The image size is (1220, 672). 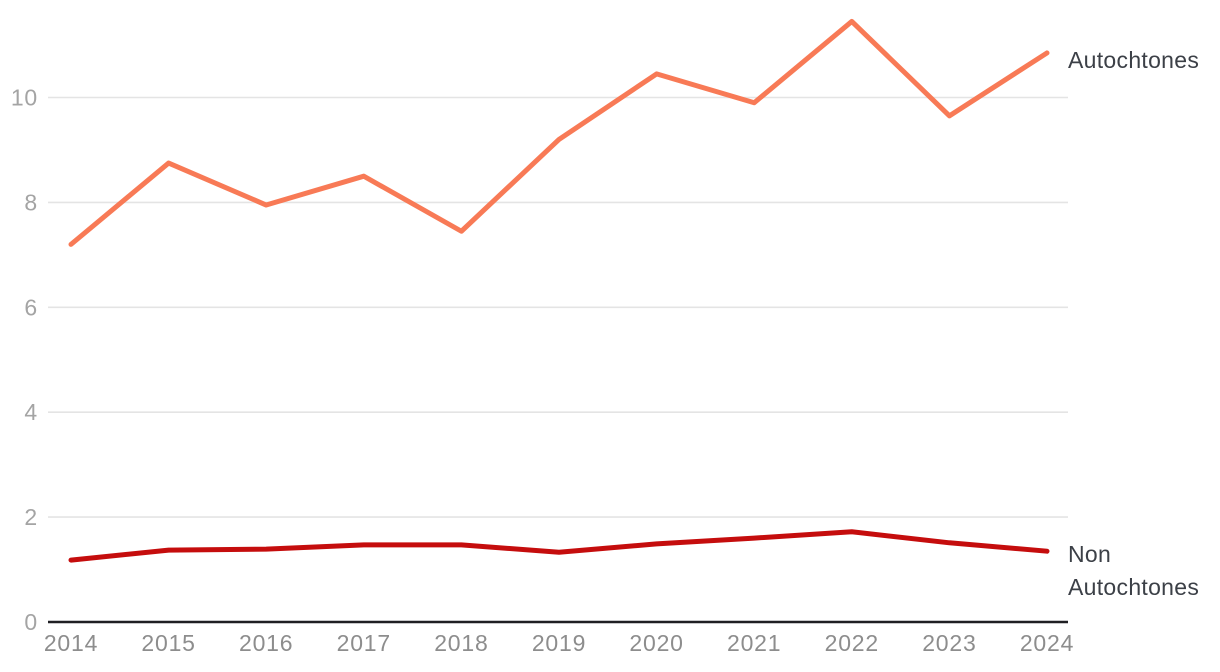 What do you see at coordinates (656, 643) in the screenshot?
I see `x-tick-label: 2020` at bounding box center [656, 643].